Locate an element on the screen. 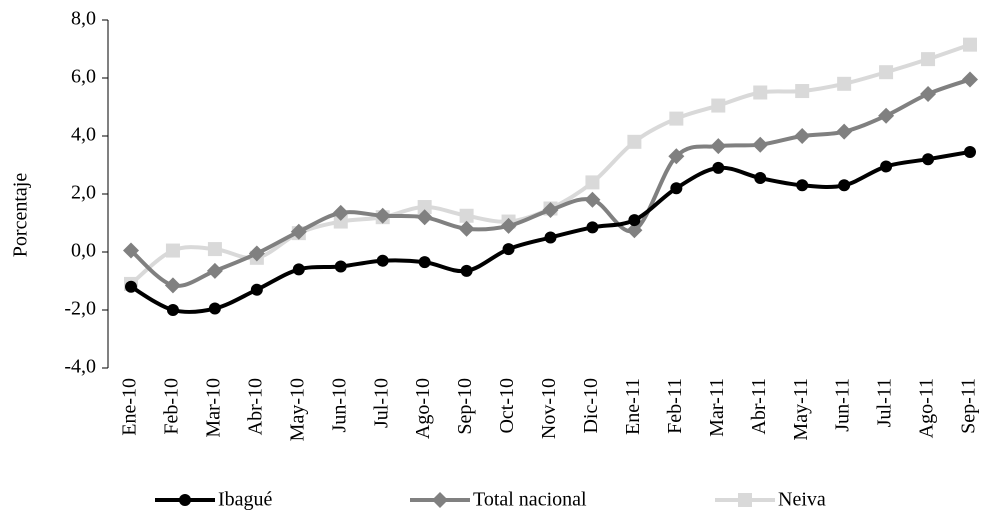 The width and height of the screenshot is (987, 517). y-tick-label: -2,0 is located at coordinates (80, 309).